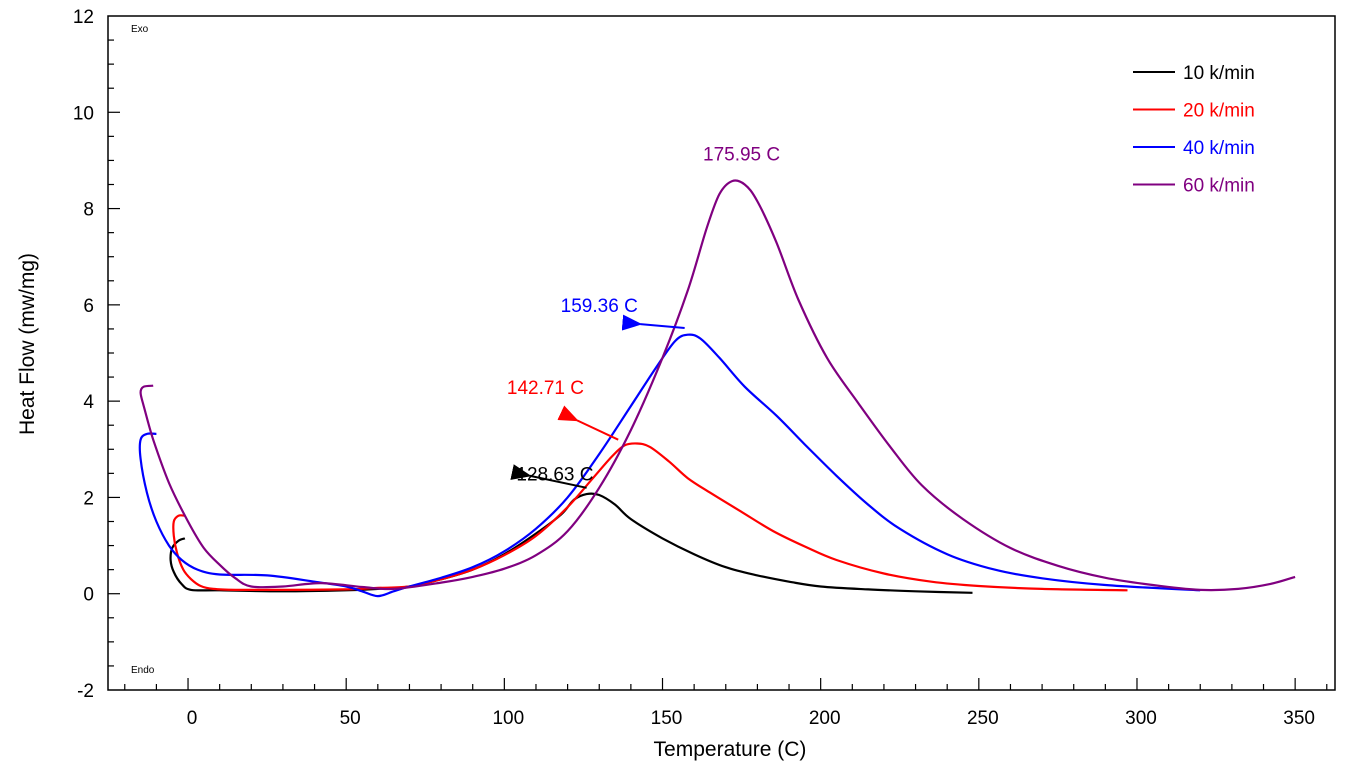  Describe the element at coordinates (1219, 73) in the screenshot. I see `legend-label-10-k-min: 10 k/min` at that location.